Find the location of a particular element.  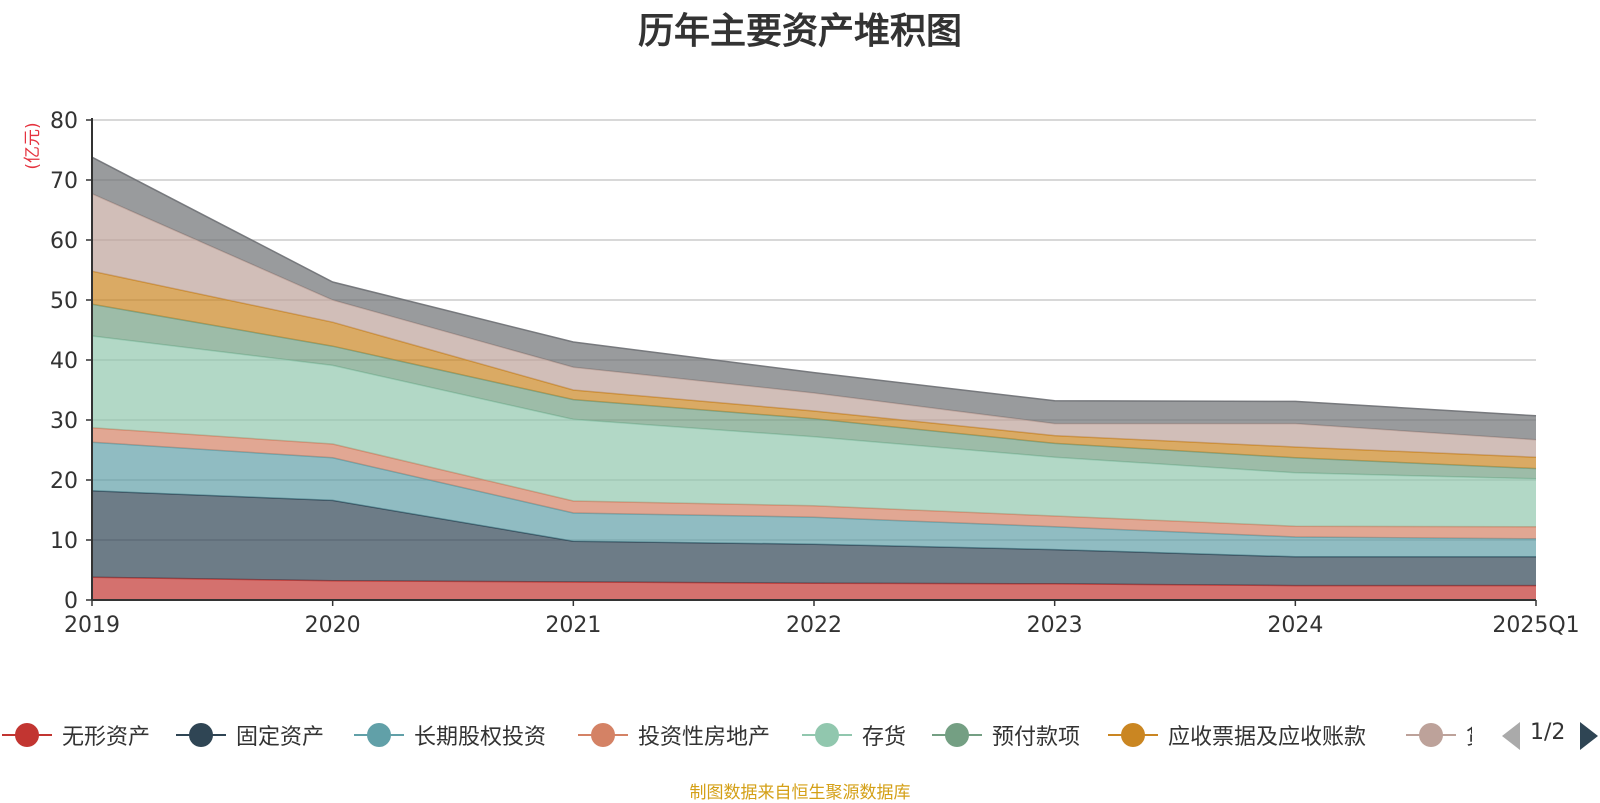

x-tick-label: 2024 is located at coordinates (1295, 625).